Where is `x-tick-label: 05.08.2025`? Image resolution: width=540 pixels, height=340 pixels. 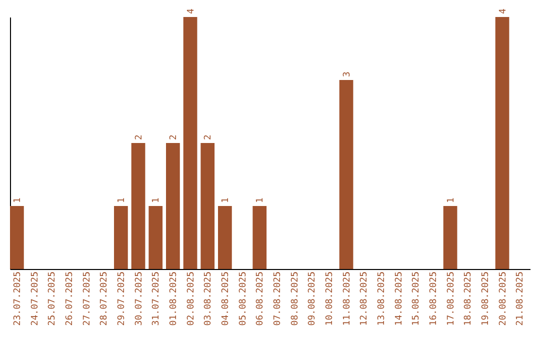 x-tick-label: 05.08.2025 is located at coordinates (243, 299).